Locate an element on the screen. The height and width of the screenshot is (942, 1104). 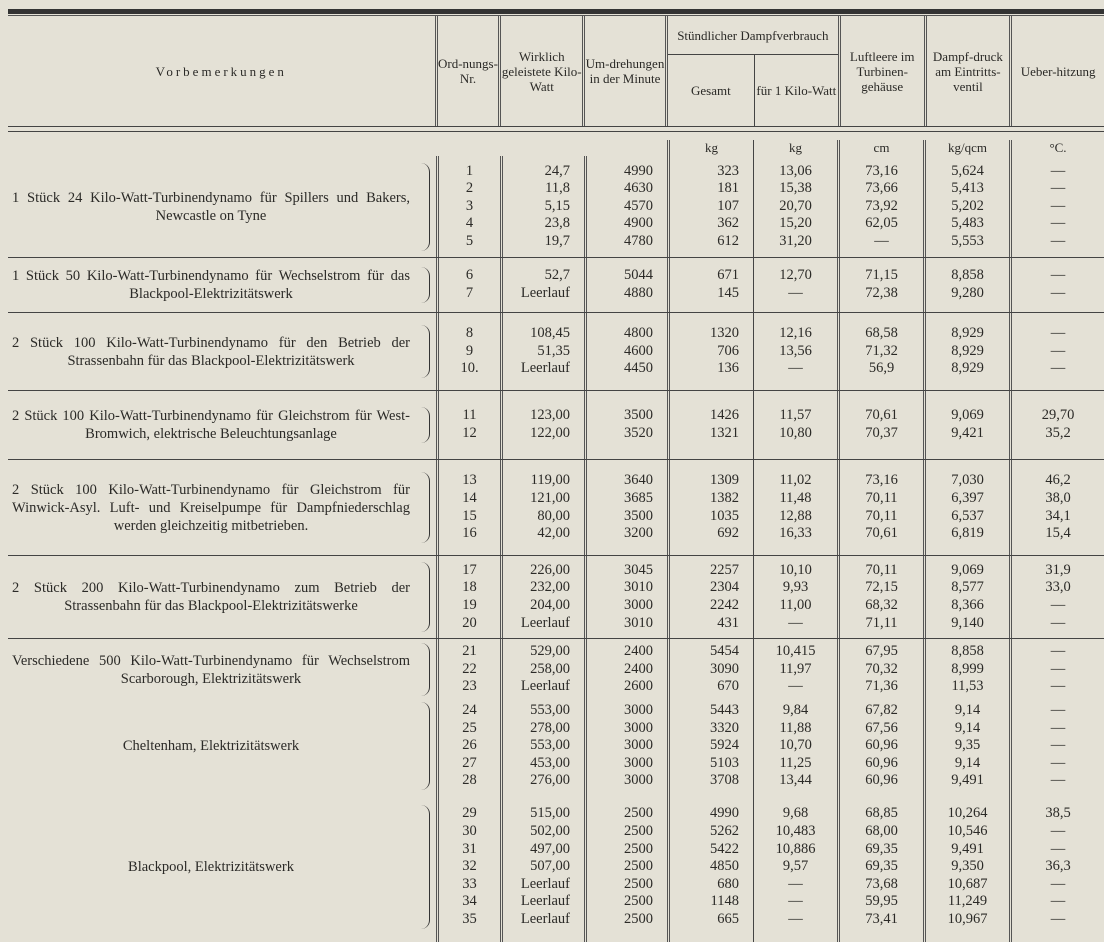
cell-dampfdruck: 5,413 is located at coordinates (967, 188).